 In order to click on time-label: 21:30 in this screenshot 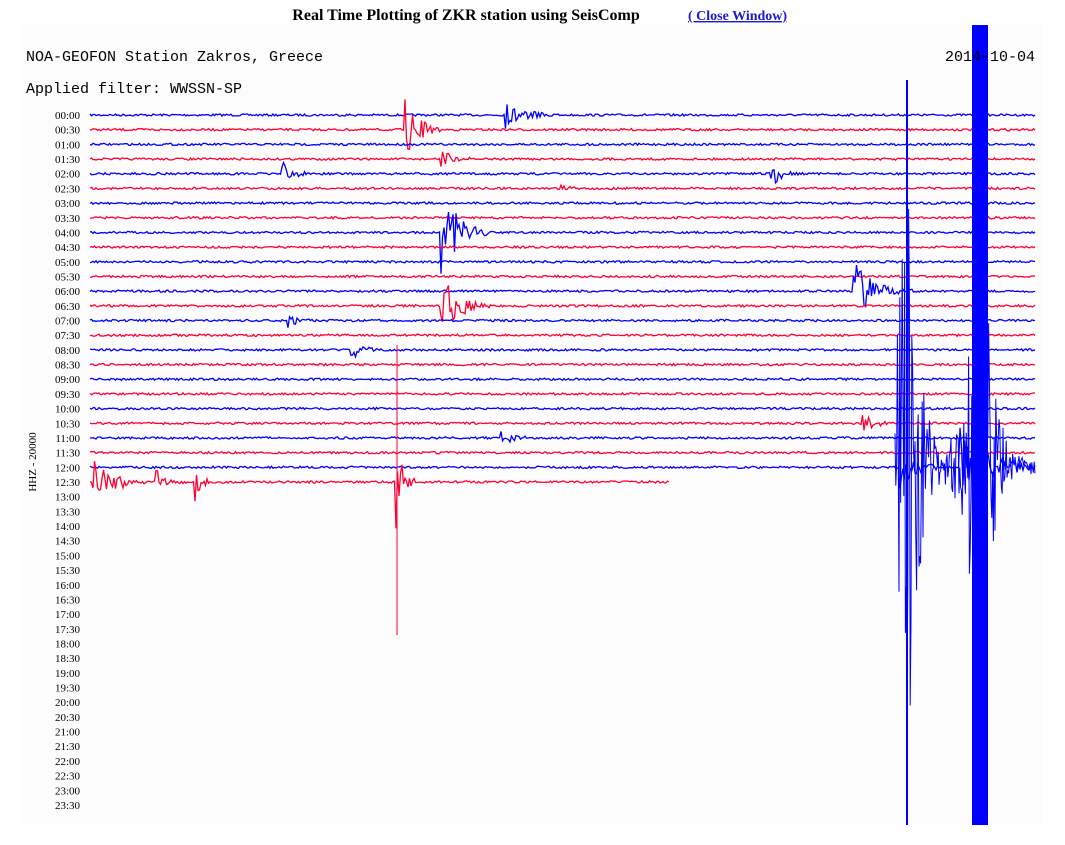, I will do `click(68, 747)`.